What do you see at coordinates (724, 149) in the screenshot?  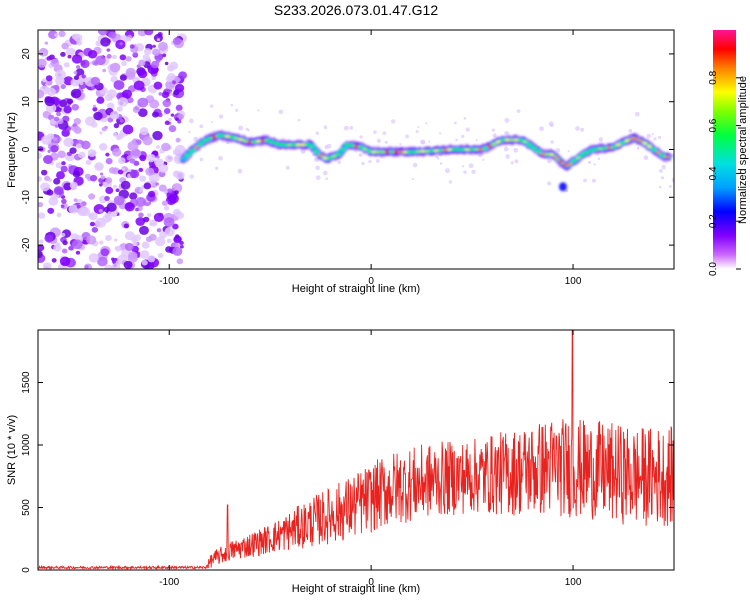 I see `colorbar-gradient` at bounding box center [724, 149].